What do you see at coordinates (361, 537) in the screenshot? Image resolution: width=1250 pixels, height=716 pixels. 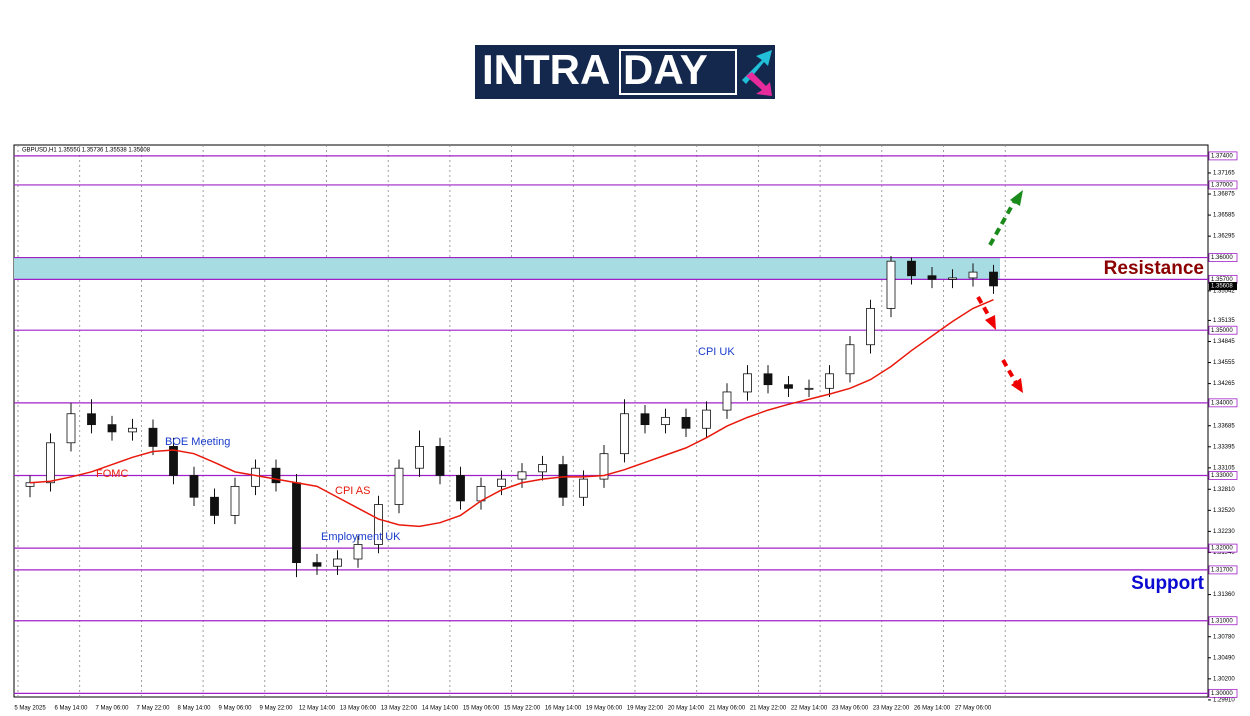 I see `annotation: Employment UK` at bounding box center [361, 537].